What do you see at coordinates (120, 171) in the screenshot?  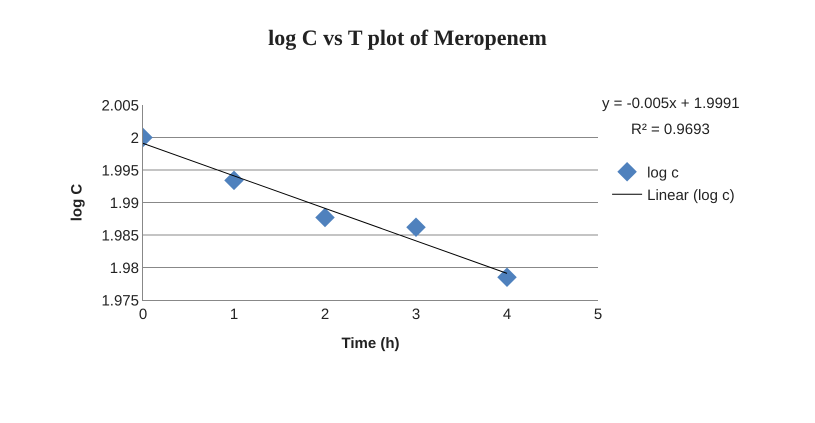 I see `y-tick-label: 1.995` at bounding box center [120, 171].